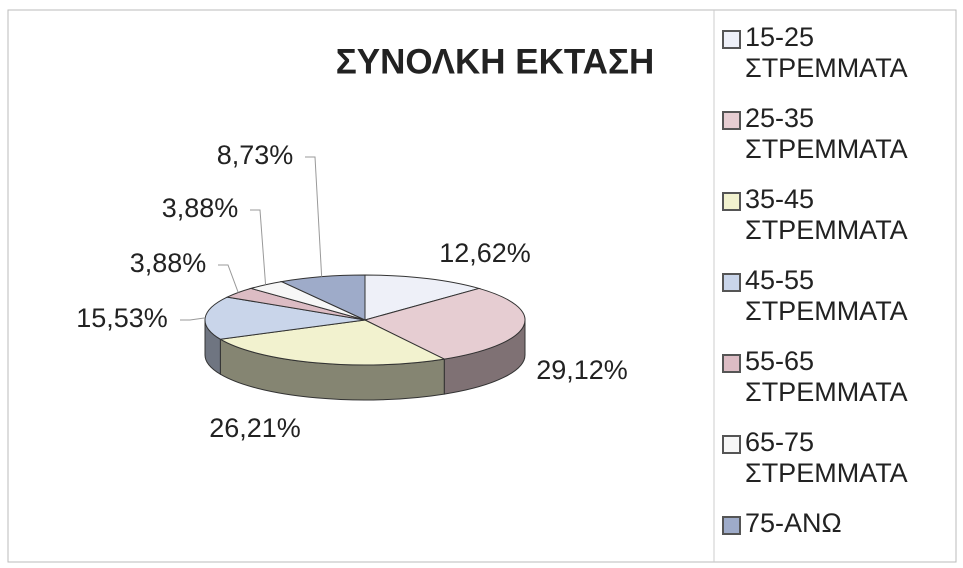  Describe the element at coordinates (826, 457) in the screenshot. I see `legend-label: 65-75 ΣΤΡΕΜΜΑΤΑ` at that location.